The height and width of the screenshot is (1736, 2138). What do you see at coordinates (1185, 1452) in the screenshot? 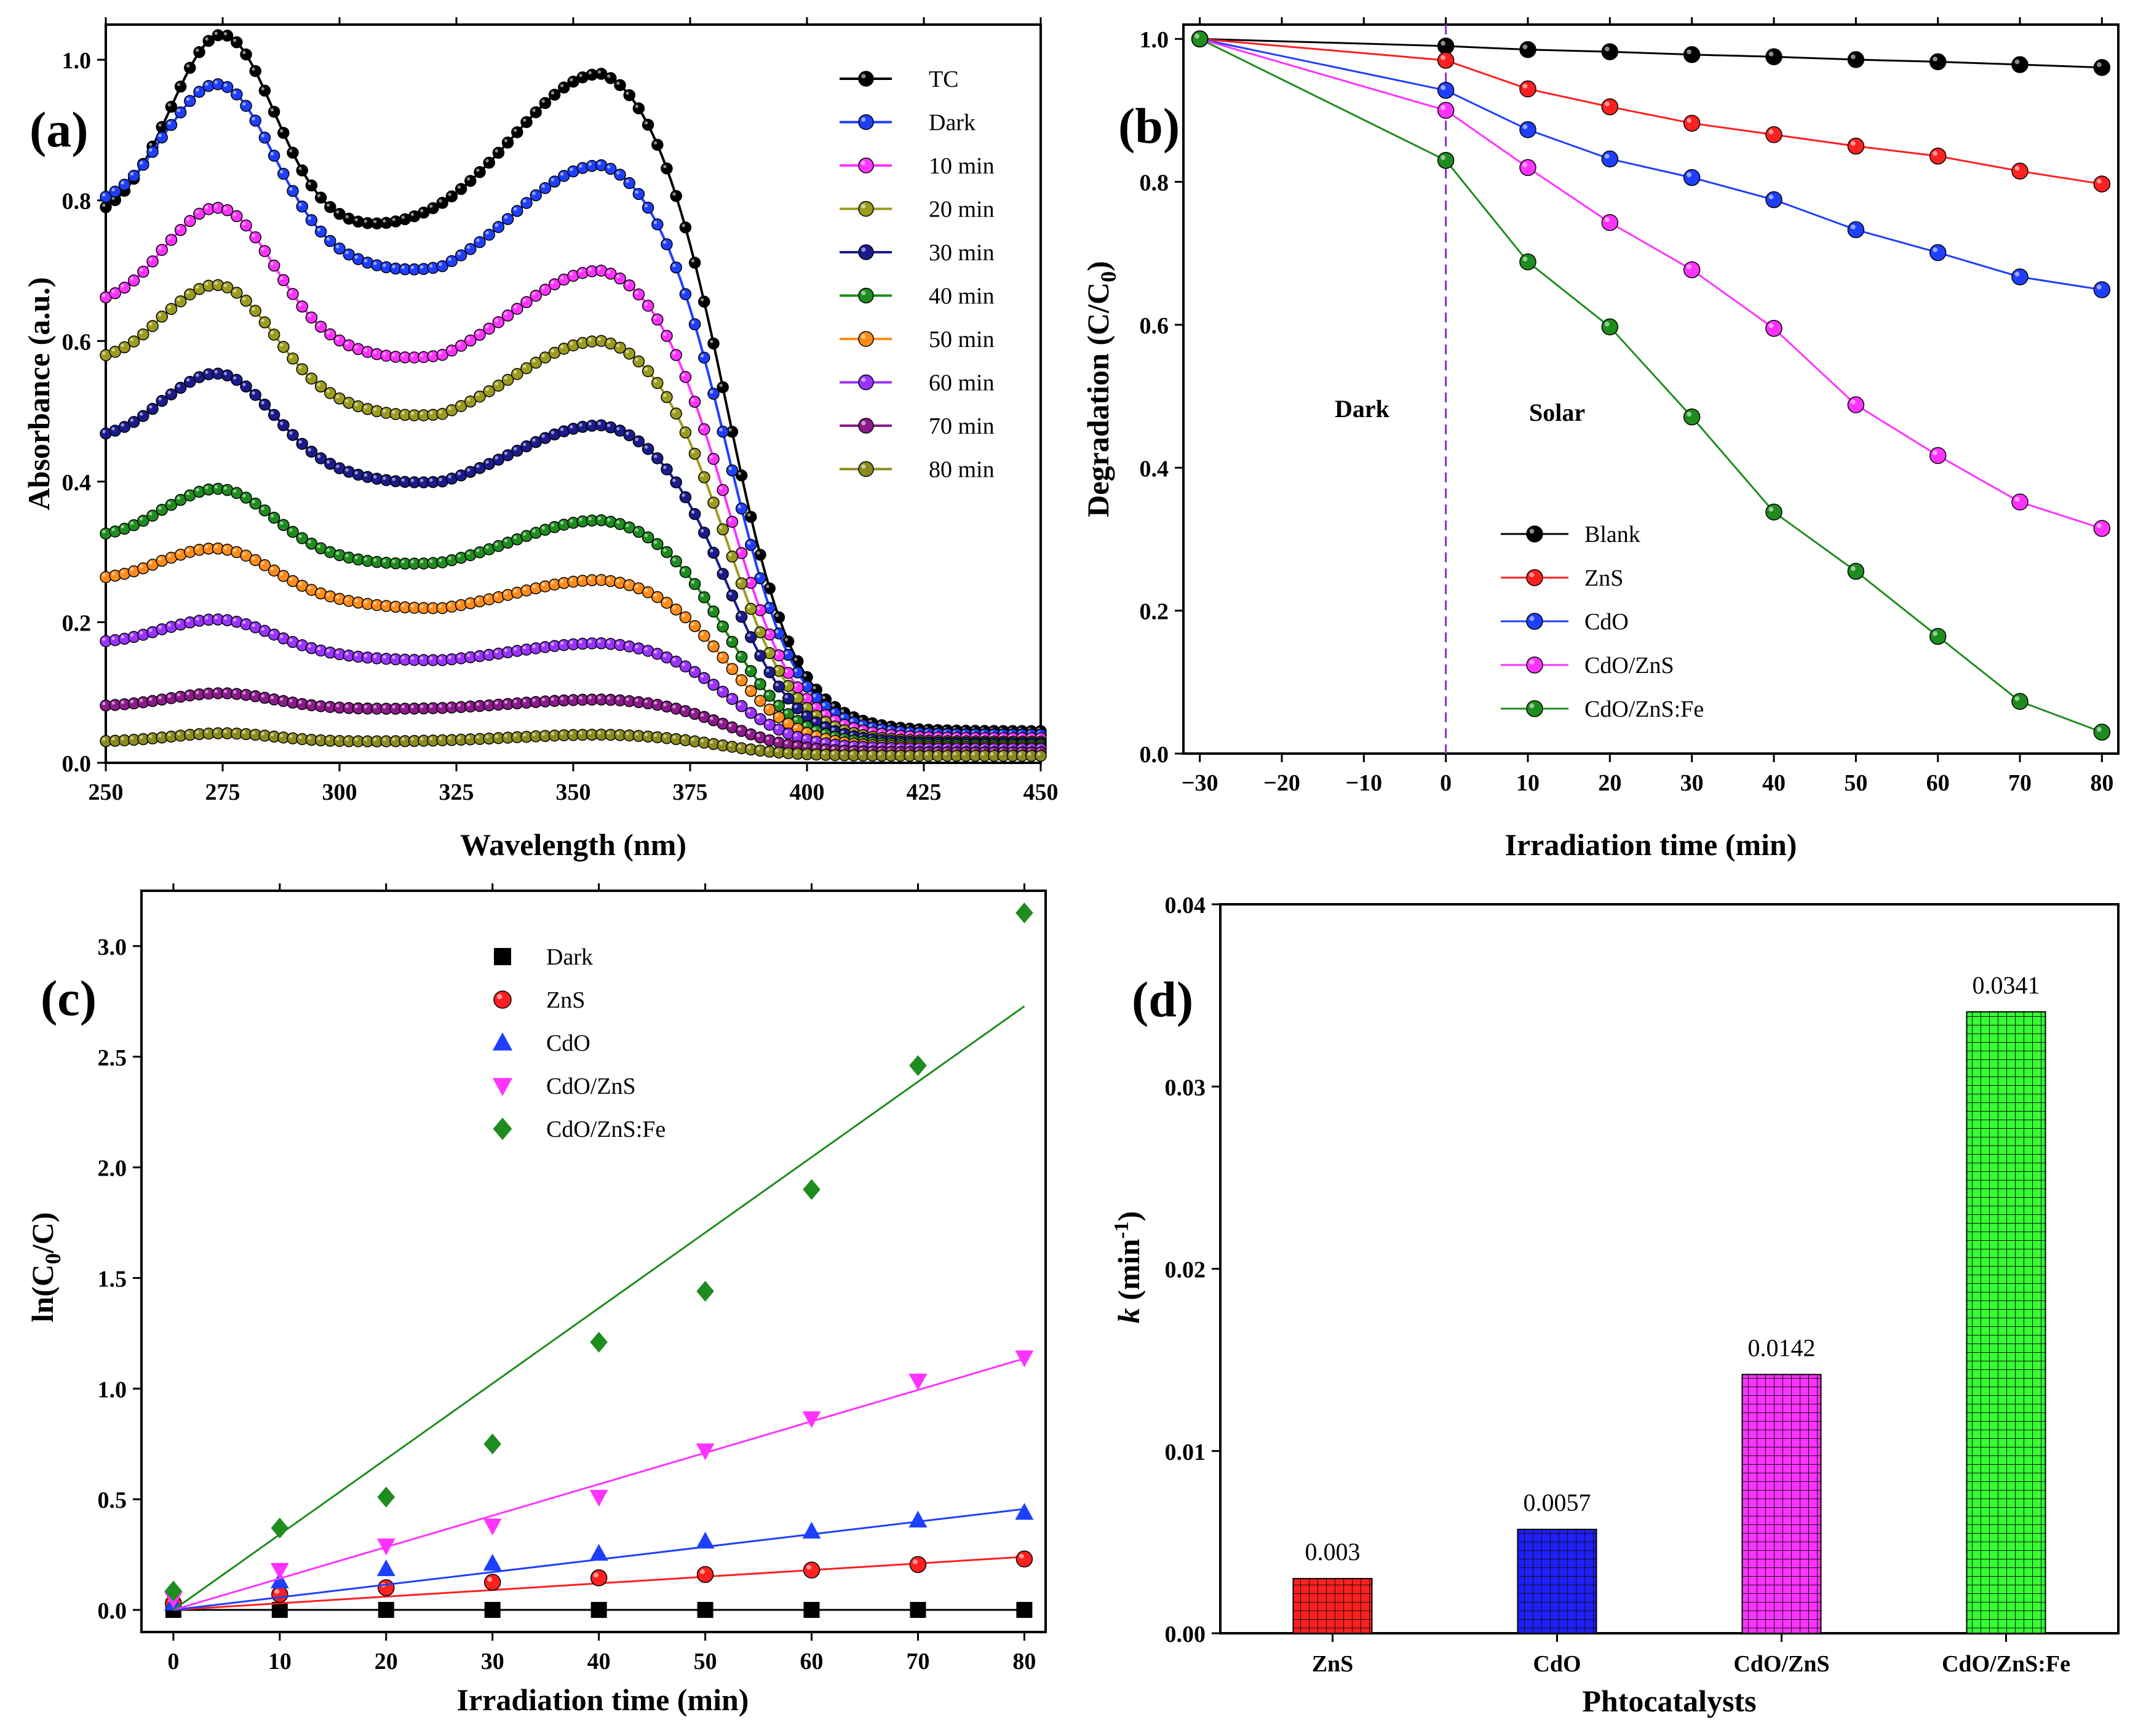
I see `y-tick-label: 0.01` at bounding box center [1185, 1452].